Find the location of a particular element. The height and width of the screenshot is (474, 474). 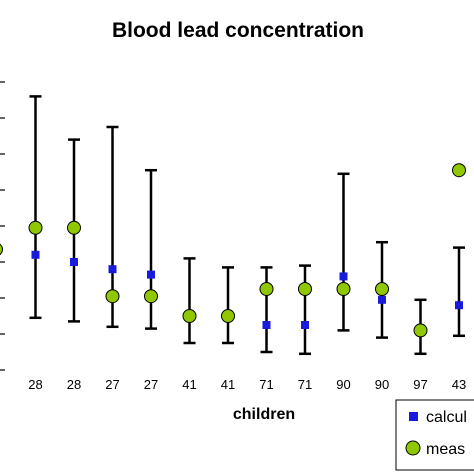

x-tick-label: 43 is located at coordinates (459, 384).